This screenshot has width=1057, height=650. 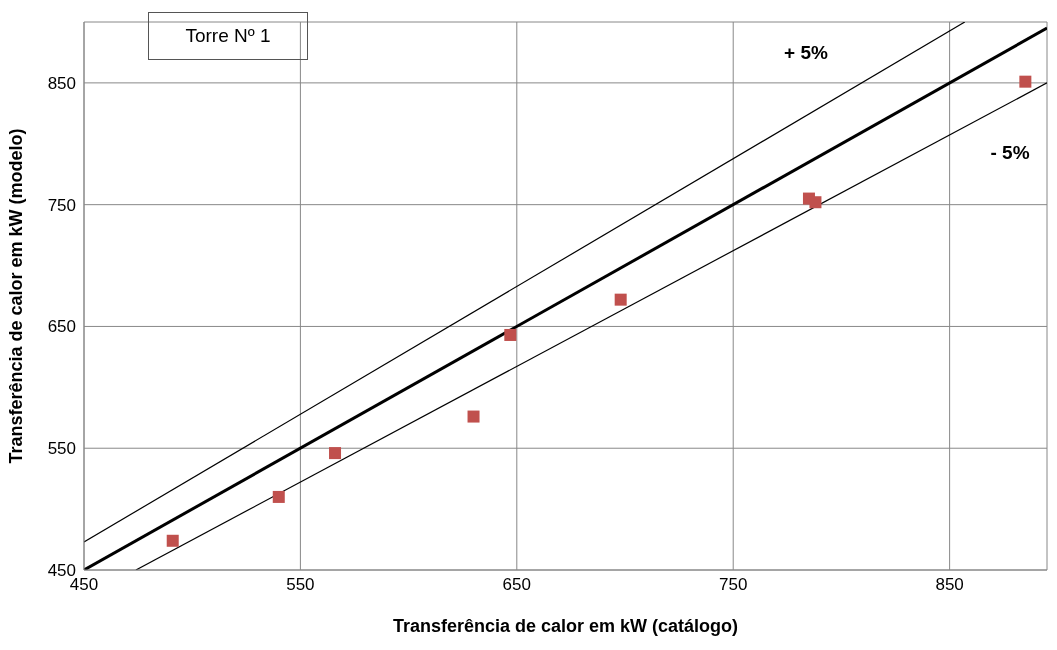 What do you see at coordinates (733, 585) in the screenshot?
I see `x-tick-label: 750` at bounding box center [733, 585].